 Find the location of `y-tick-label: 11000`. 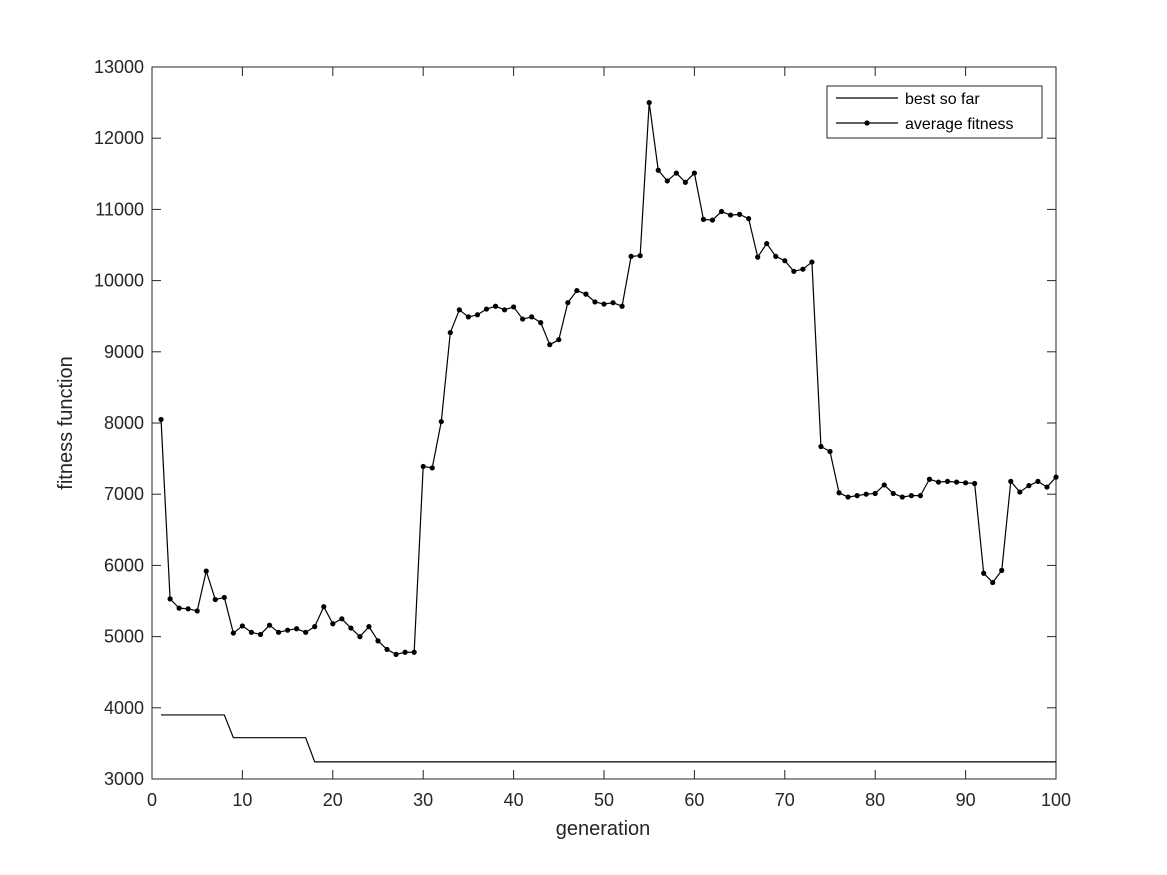

y-tick-label: 11000 is located at coordinates (119, 209).